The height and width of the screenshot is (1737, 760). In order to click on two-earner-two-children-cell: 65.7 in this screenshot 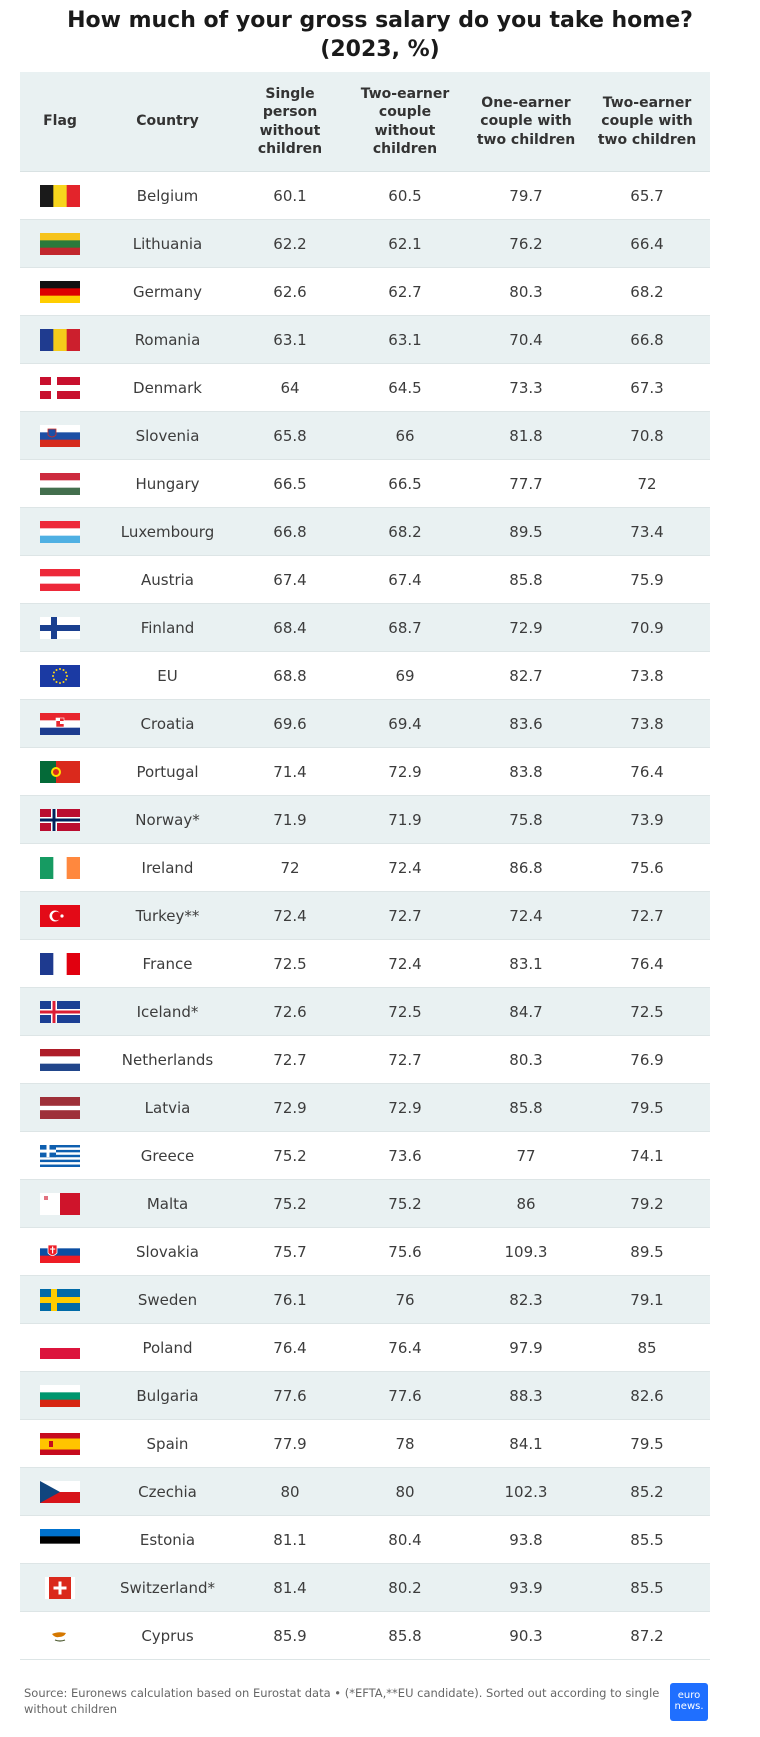, I will do `click(647, 195)`.